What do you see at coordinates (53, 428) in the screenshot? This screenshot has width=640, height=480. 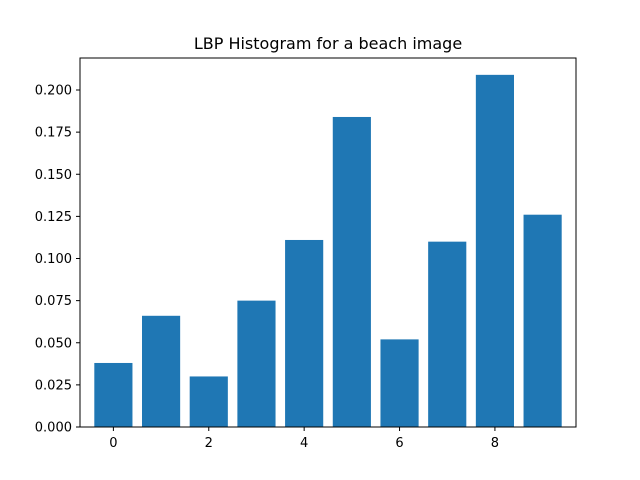 I see `y-tick-label: 0.000` at bounding box center [53, 428].